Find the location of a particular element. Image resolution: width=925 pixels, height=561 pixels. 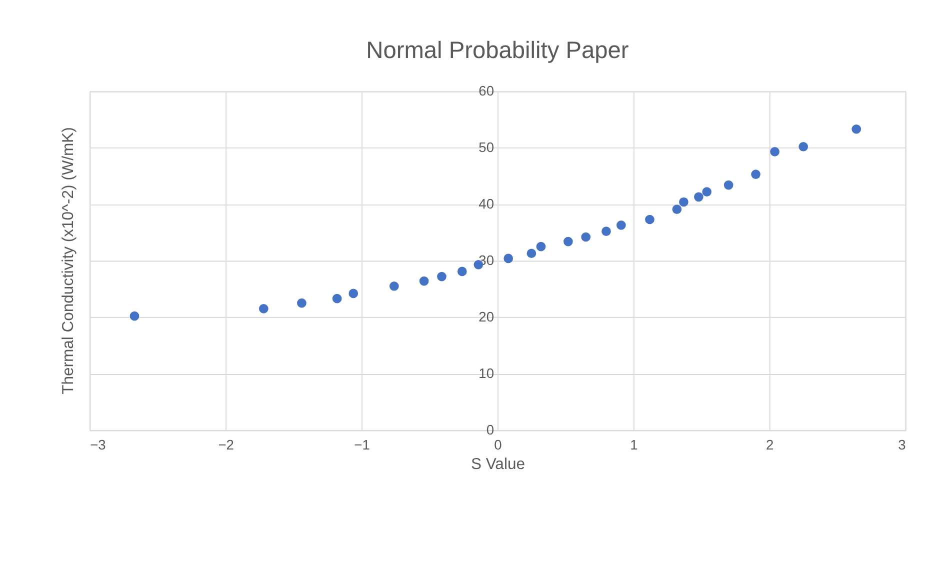

x-tick-label: −2 is located at coordinates (226, 444).